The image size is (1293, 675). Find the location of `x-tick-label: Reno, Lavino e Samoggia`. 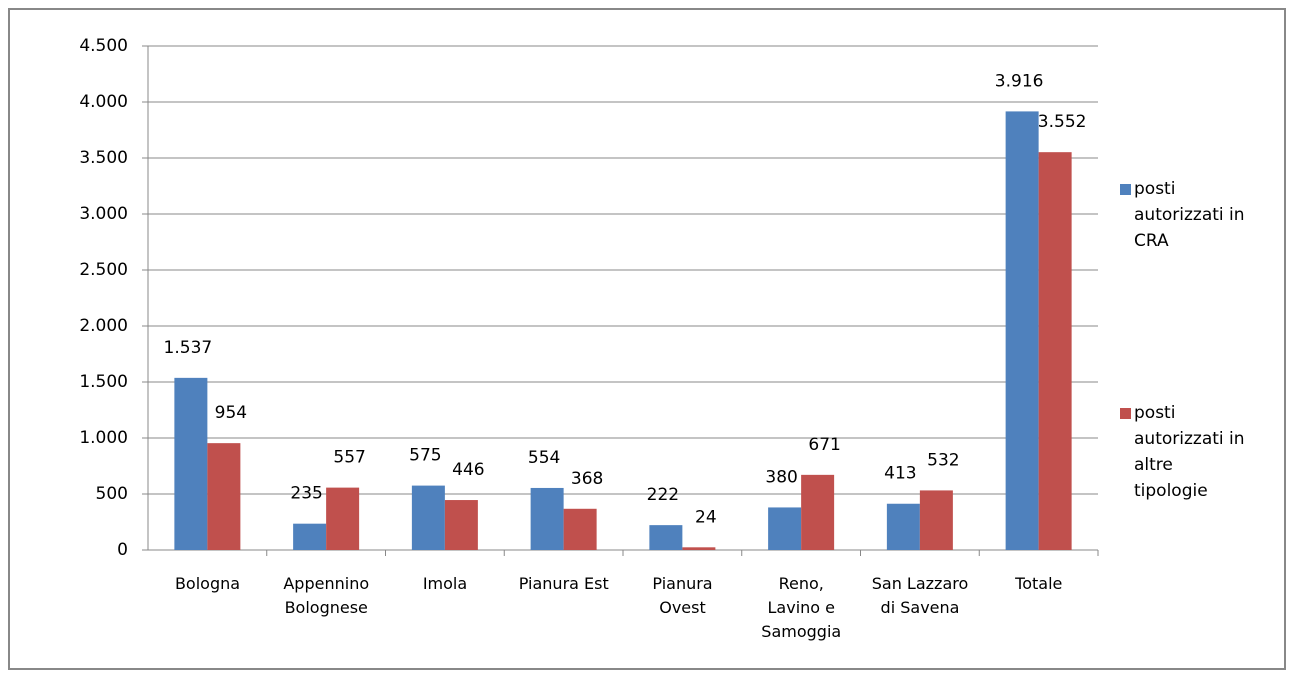

x-tick-label: Reno, Lavino e Samoggia is located at coordinates (801, 607).